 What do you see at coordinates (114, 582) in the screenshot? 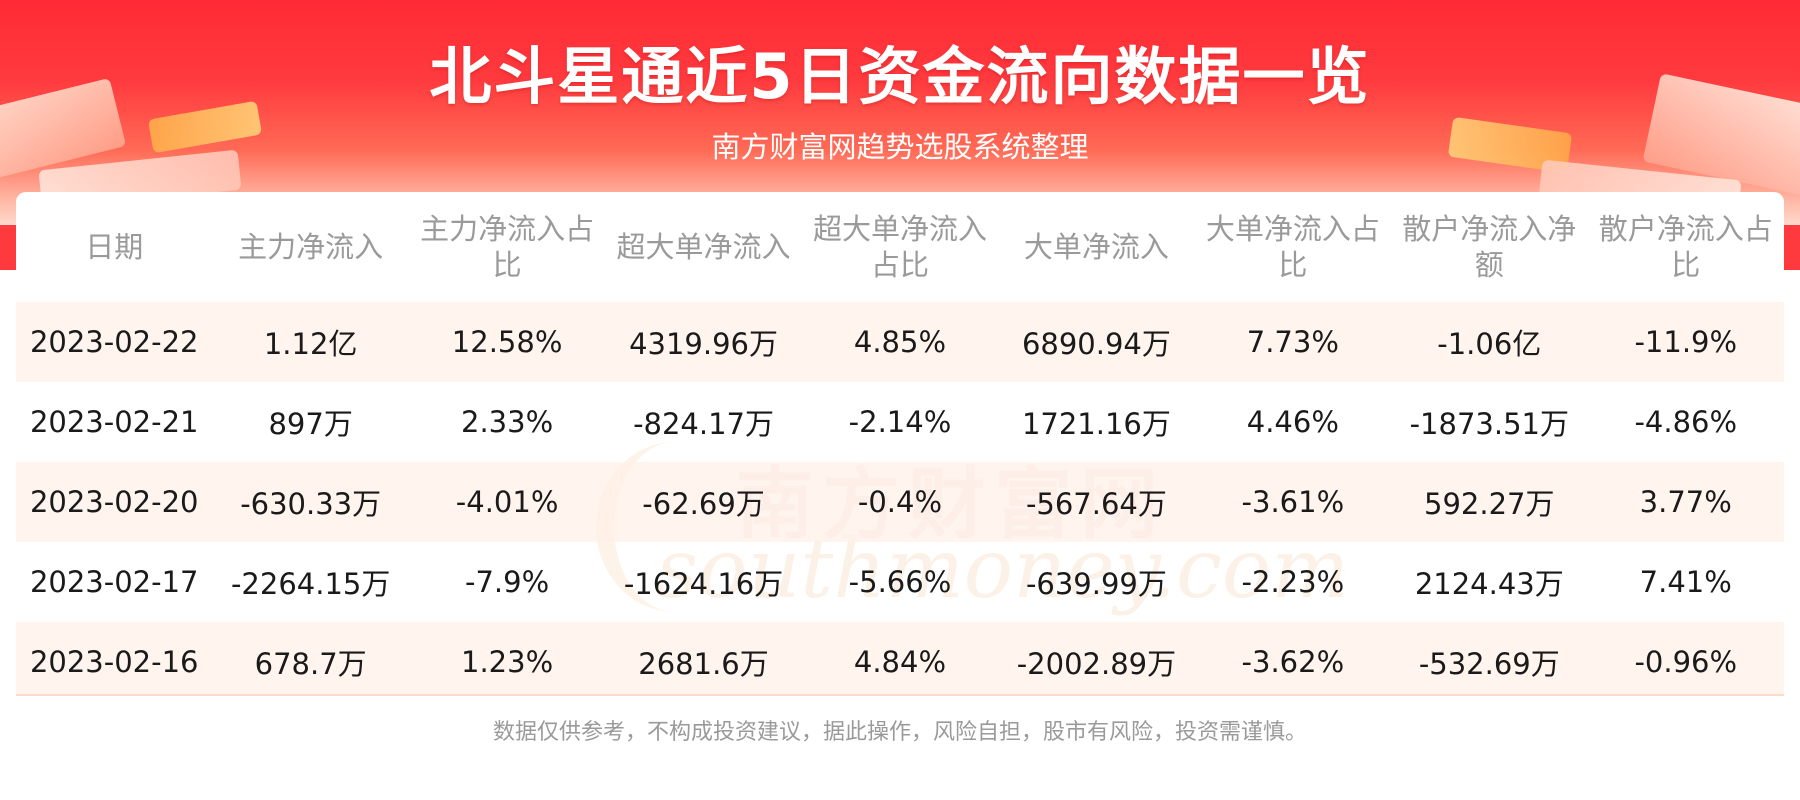
I see `table-cell: 2023-02-17` at bounding box center [114, 582].